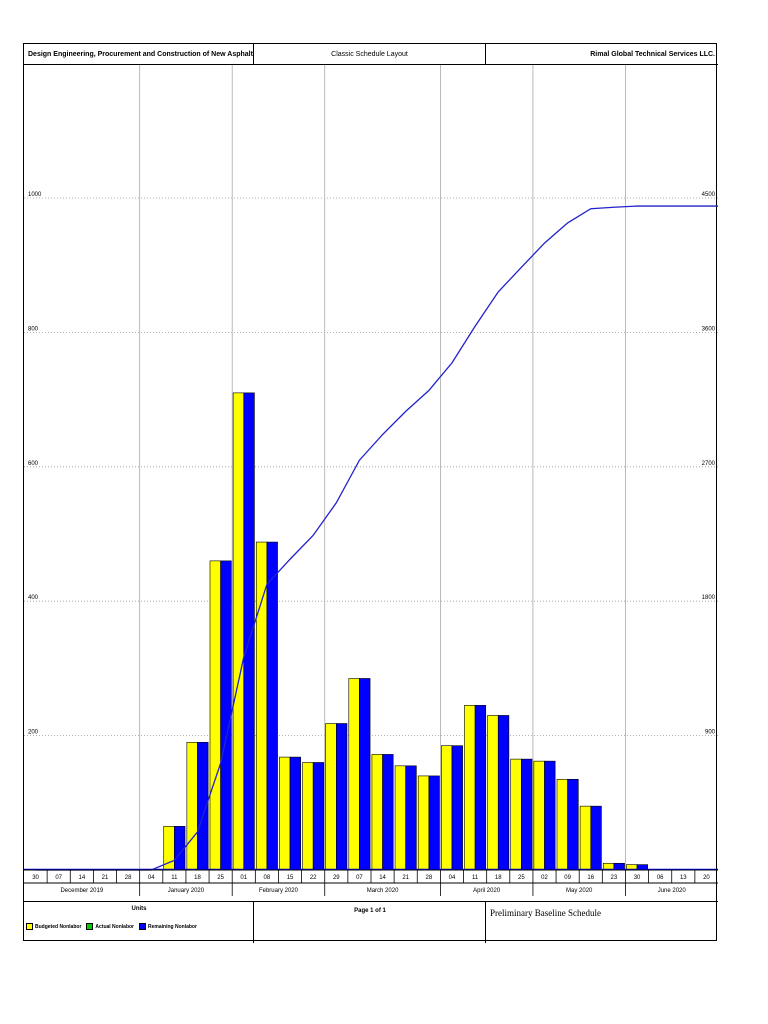 Image resolution: width=768 pixels, height=1024 pixels. What do you see at coordinates (29, 926) in the screenshot?
I see `legend-swatch-budgeted` at bounding box center [29, 926].